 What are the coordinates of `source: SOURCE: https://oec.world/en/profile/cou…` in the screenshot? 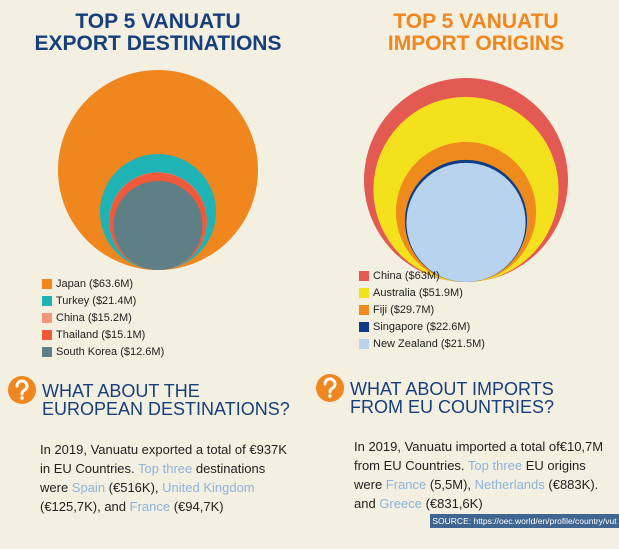 It's located at (524, 521).